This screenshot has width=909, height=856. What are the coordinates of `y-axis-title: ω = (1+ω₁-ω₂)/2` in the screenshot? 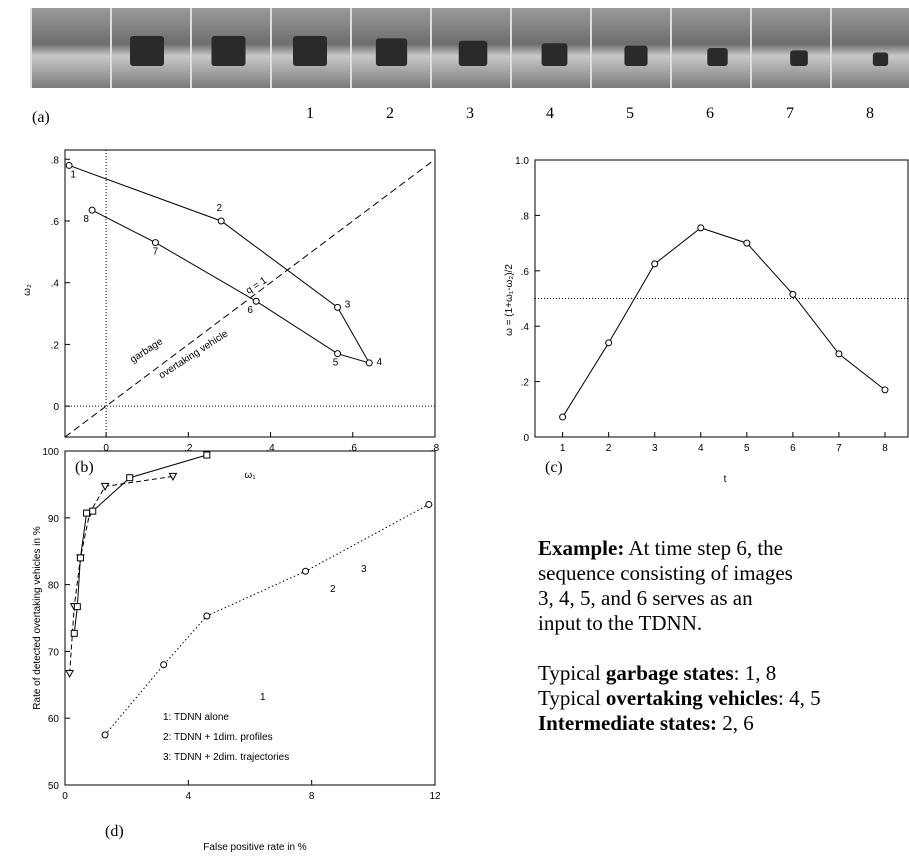 It's located at (509, 300).